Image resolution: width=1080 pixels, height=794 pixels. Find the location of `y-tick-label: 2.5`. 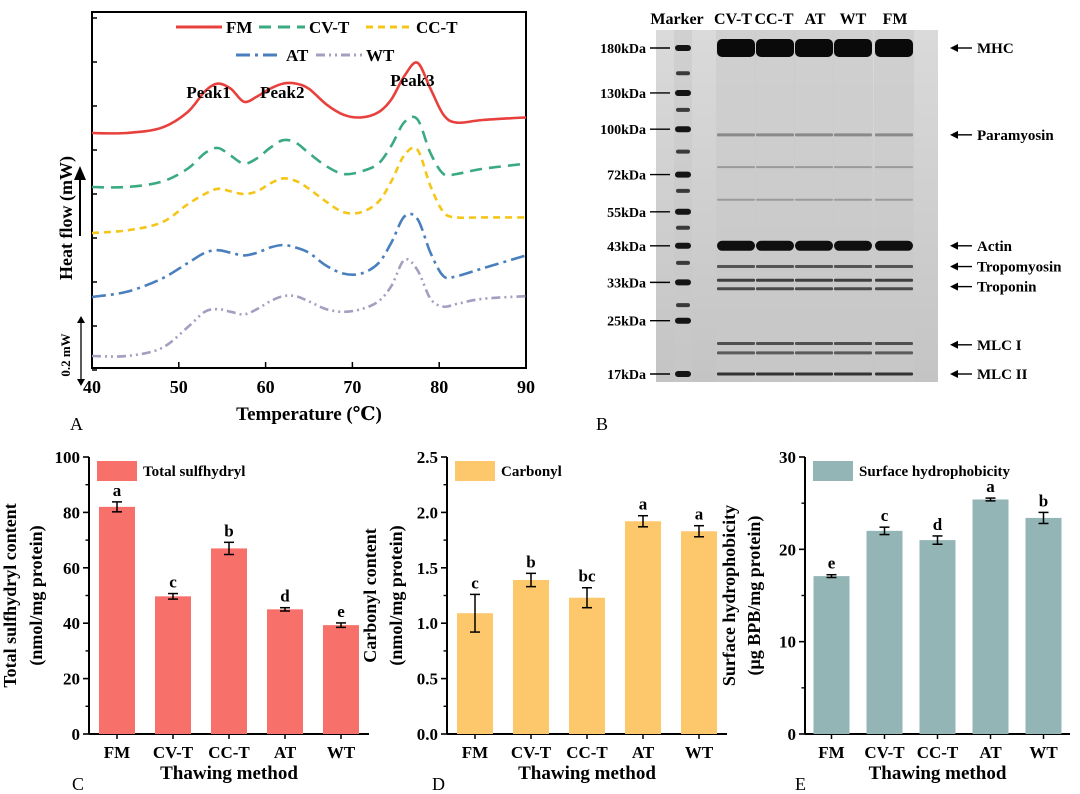

y-tick-label: 2.5 is located at coordinates (427, 457).